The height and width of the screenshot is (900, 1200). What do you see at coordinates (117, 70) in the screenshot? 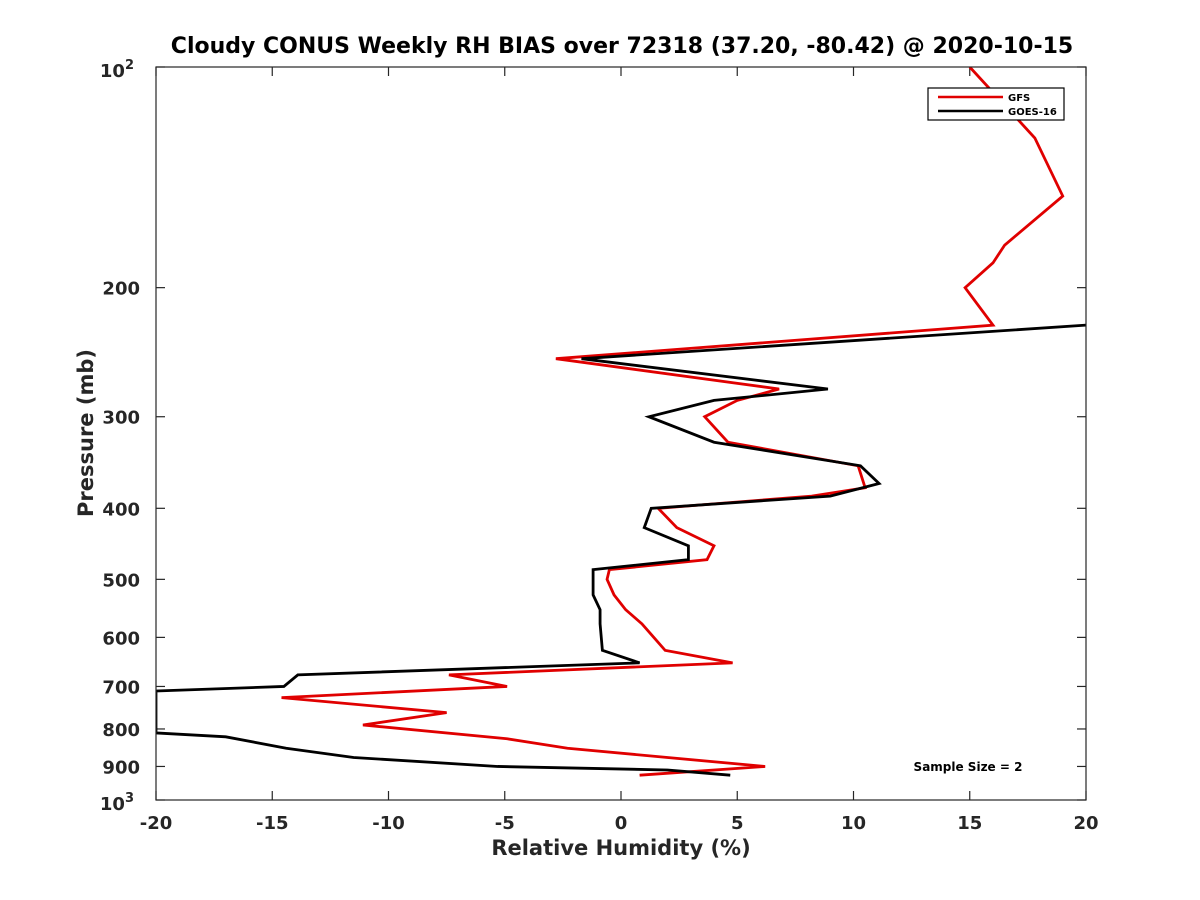
I see `y-top-tick-label: 102` at bounding box center [117, 70].